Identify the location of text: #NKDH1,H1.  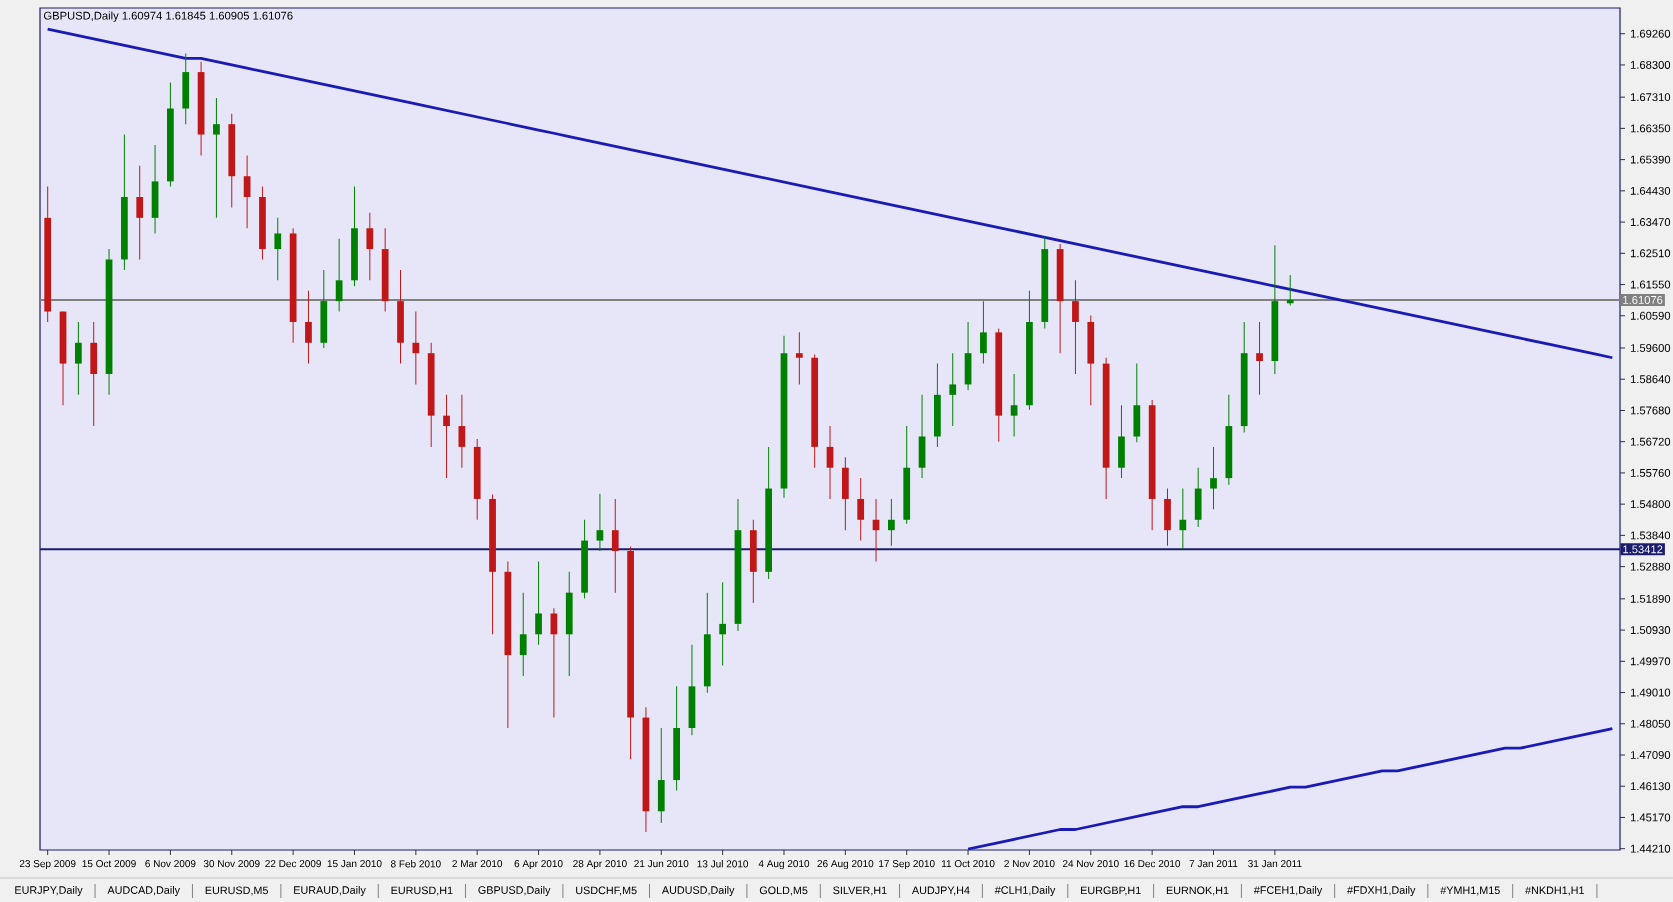
(1554, 891).